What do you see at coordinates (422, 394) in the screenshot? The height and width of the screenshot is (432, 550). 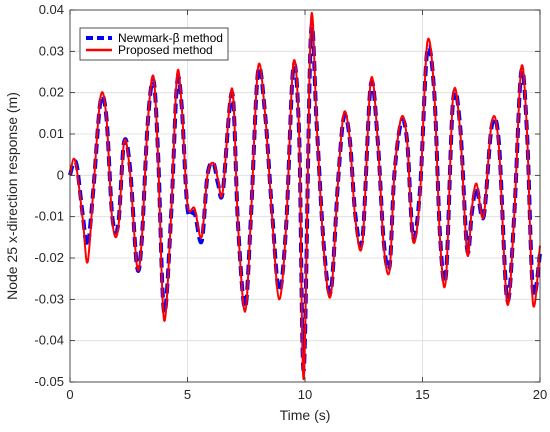 I see `x-tick-label: 15` at bounding box center [422, 394].